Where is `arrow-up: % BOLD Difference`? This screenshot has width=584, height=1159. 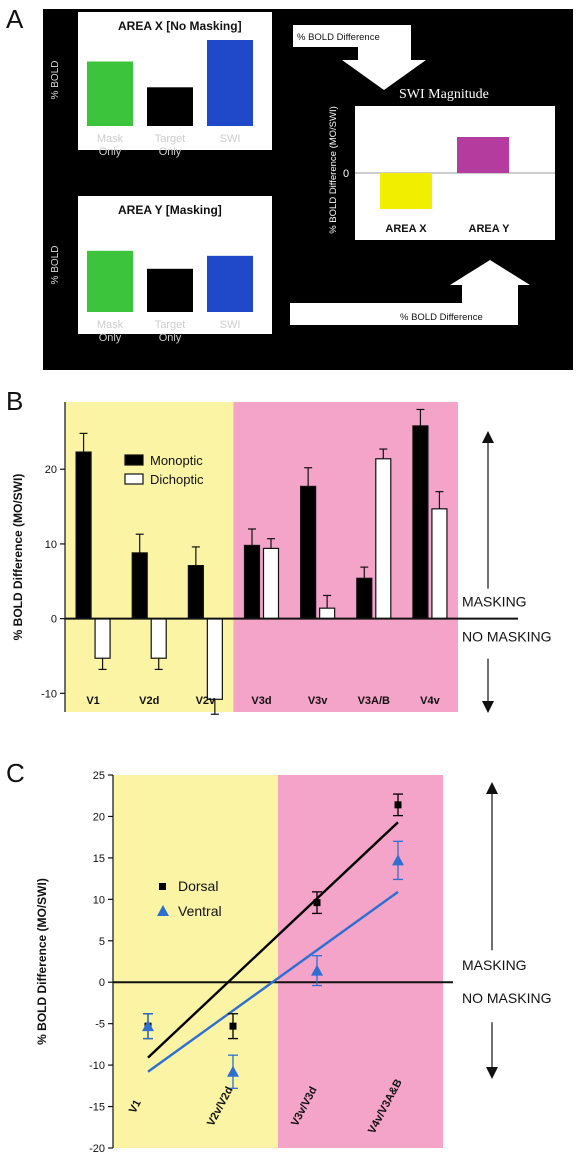
arrow-up: % BOLD Difference is located at coordinates (410, 292).